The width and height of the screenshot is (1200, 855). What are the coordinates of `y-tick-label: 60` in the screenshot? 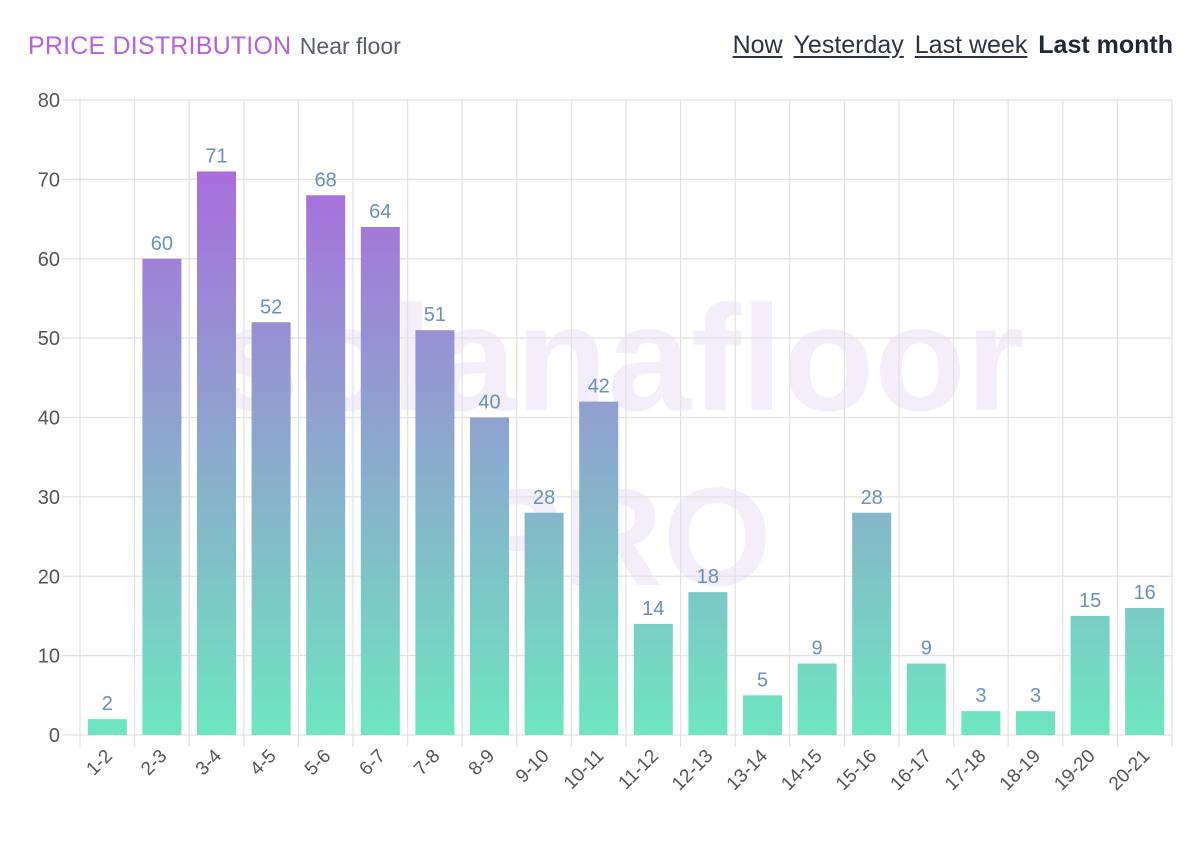 It's located at (49, 260).